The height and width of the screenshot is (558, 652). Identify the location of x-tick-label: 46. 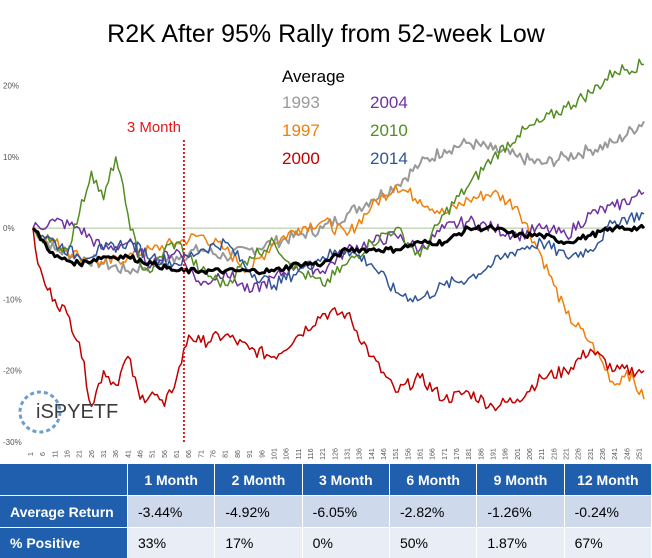
(141, 454).